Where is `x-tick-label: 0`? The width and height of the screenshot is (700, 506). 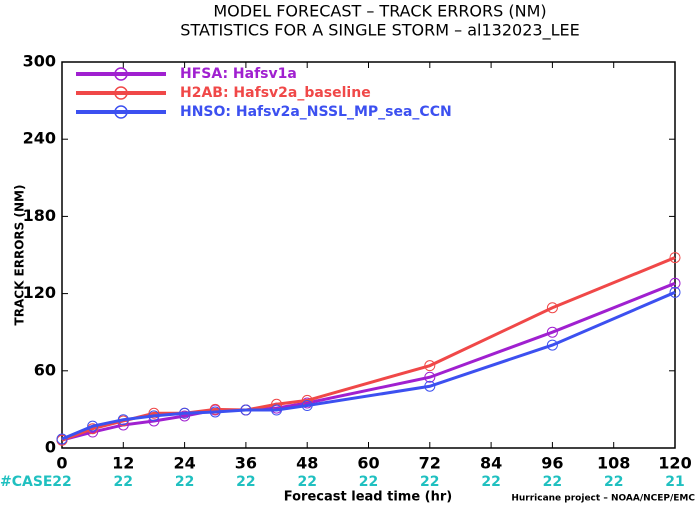 x-tick-label: 0 is located at coordinates (61, 463).